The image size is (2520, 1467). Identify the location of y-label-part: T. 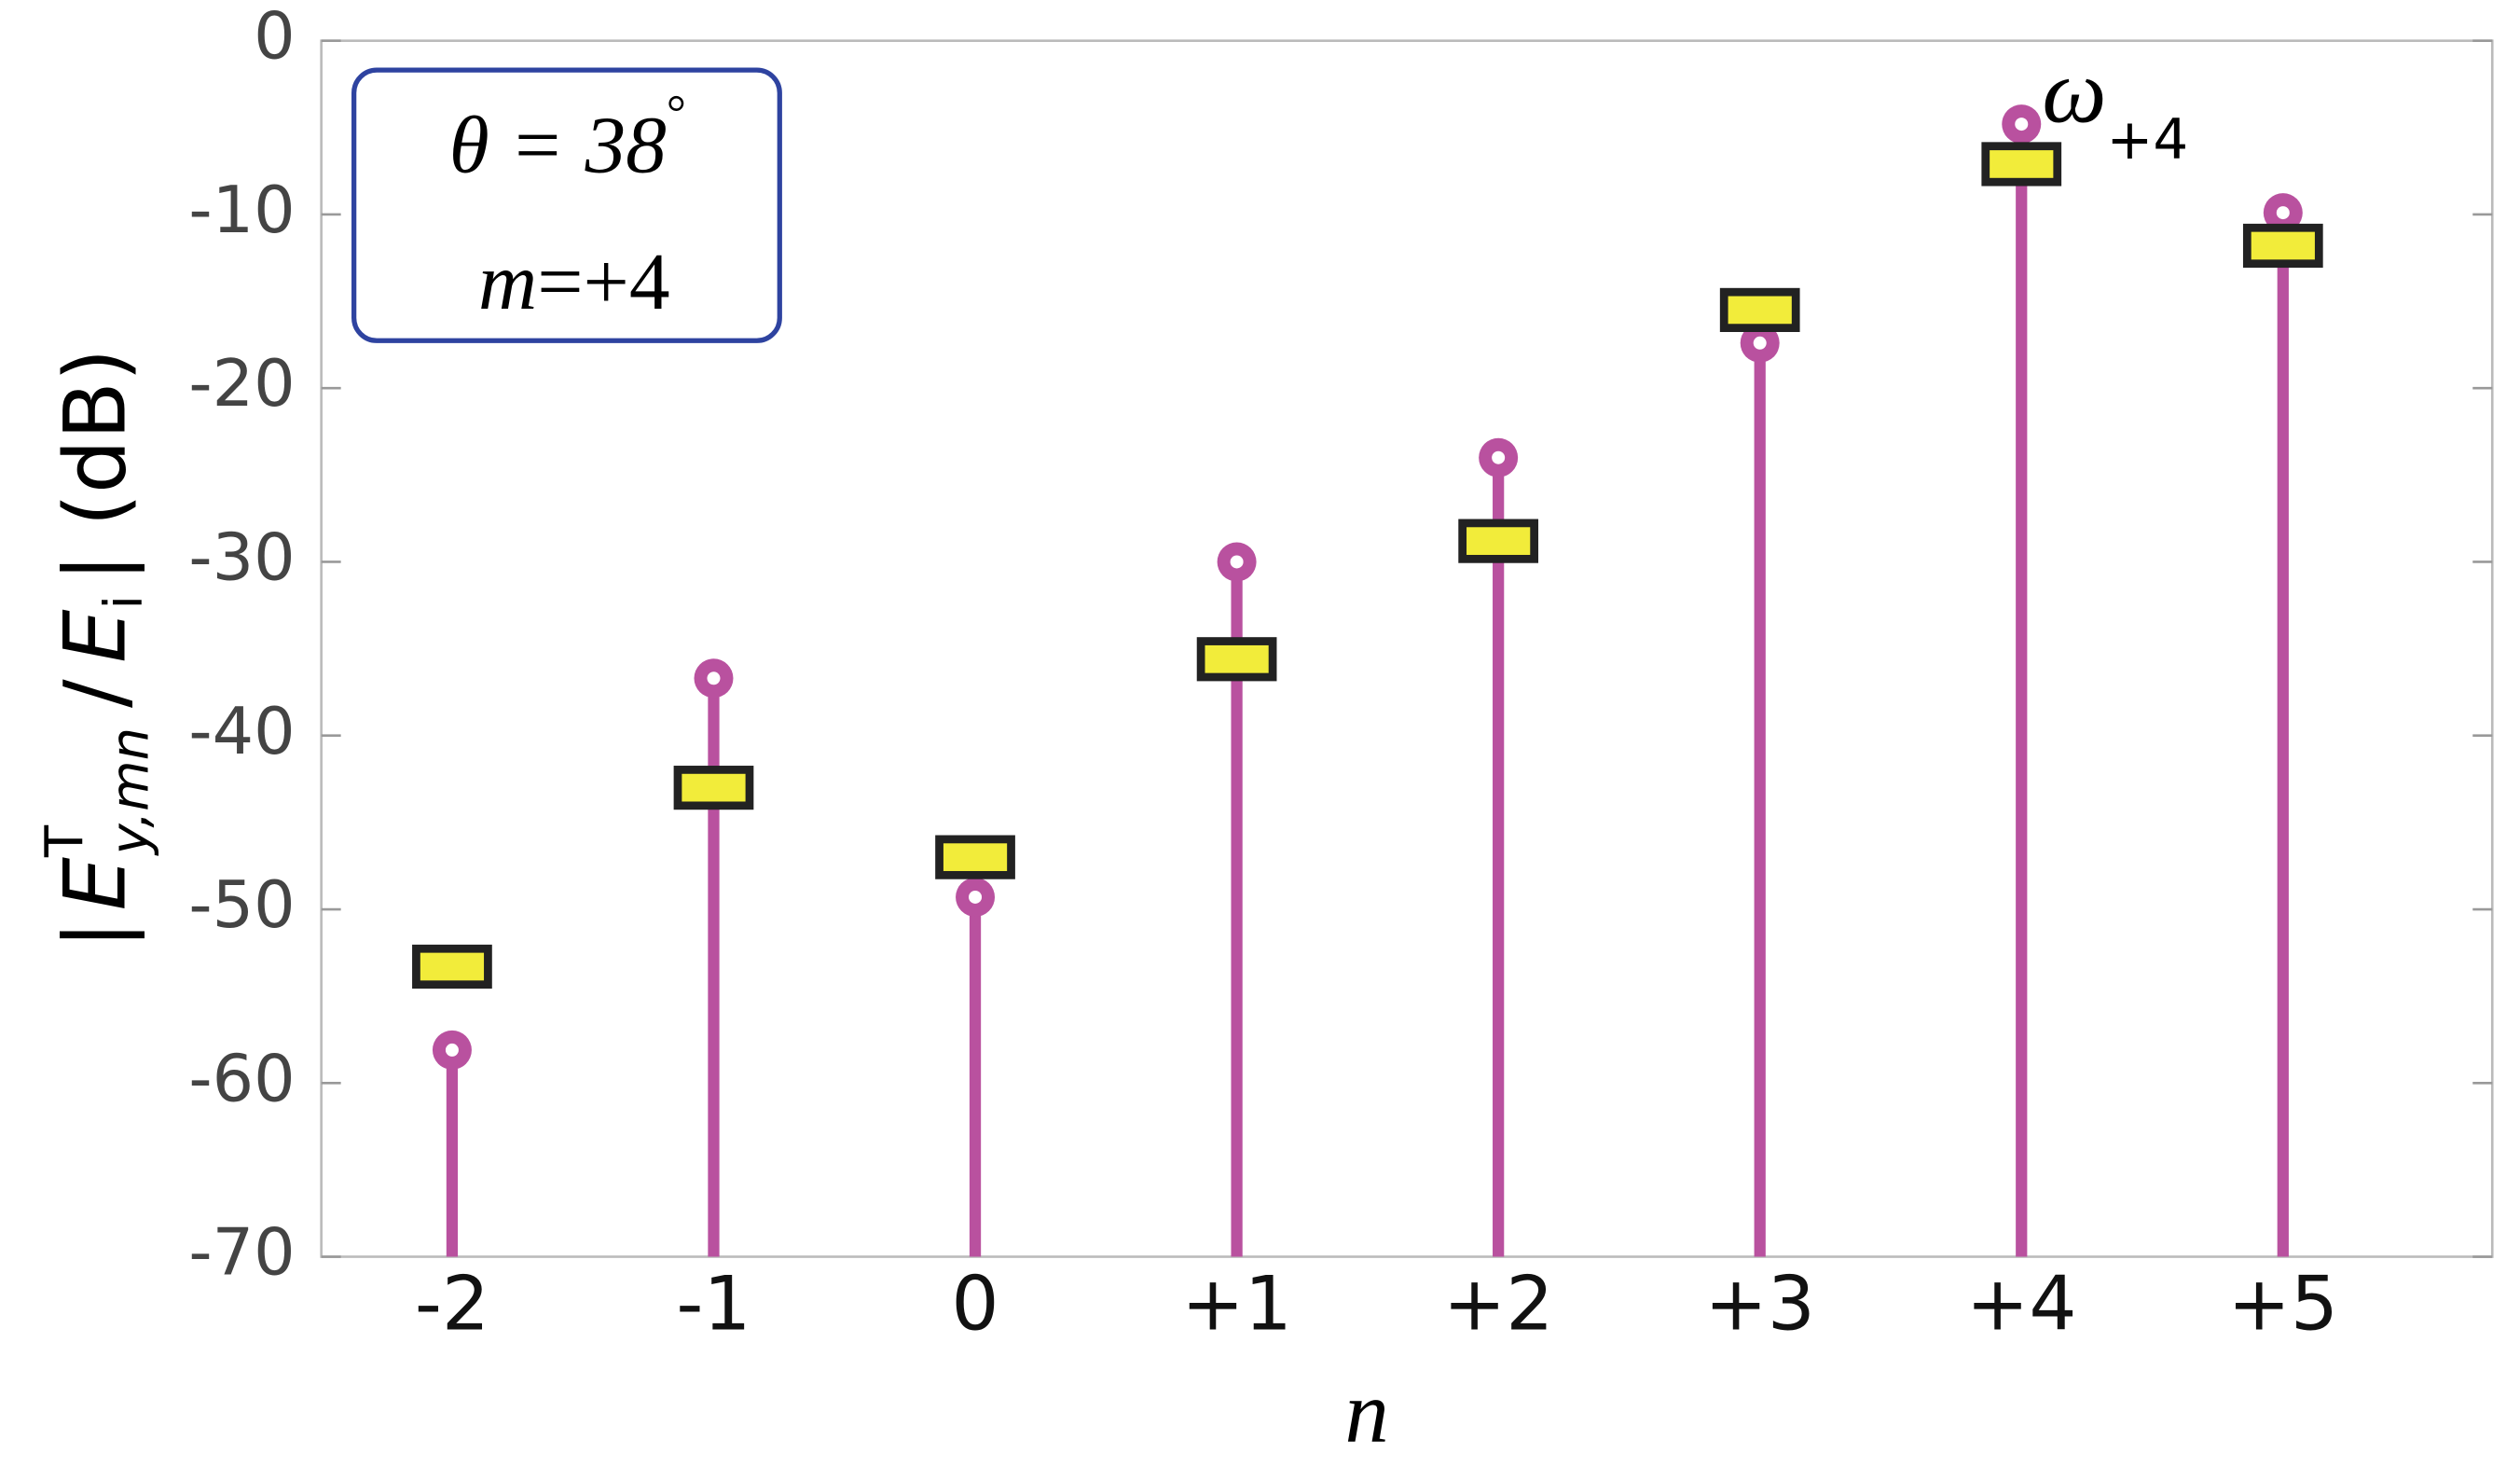
(65, 841).